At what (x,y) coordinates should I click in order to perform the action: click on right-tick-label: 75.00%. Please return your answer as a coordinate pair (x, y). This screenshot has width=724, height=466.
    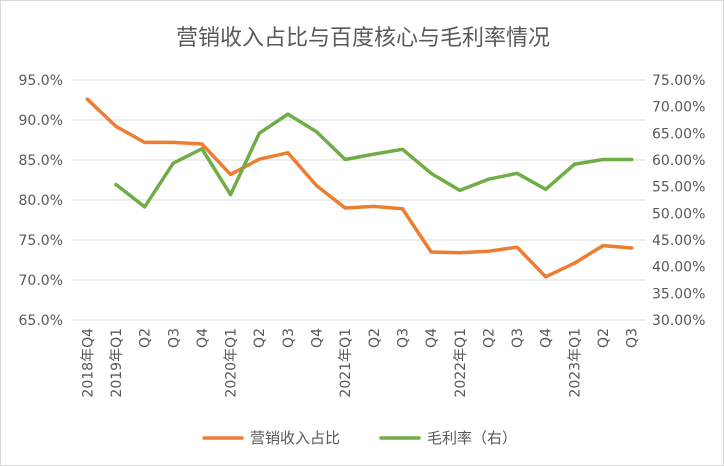
    Looking at the image, I should click on (678, 81).